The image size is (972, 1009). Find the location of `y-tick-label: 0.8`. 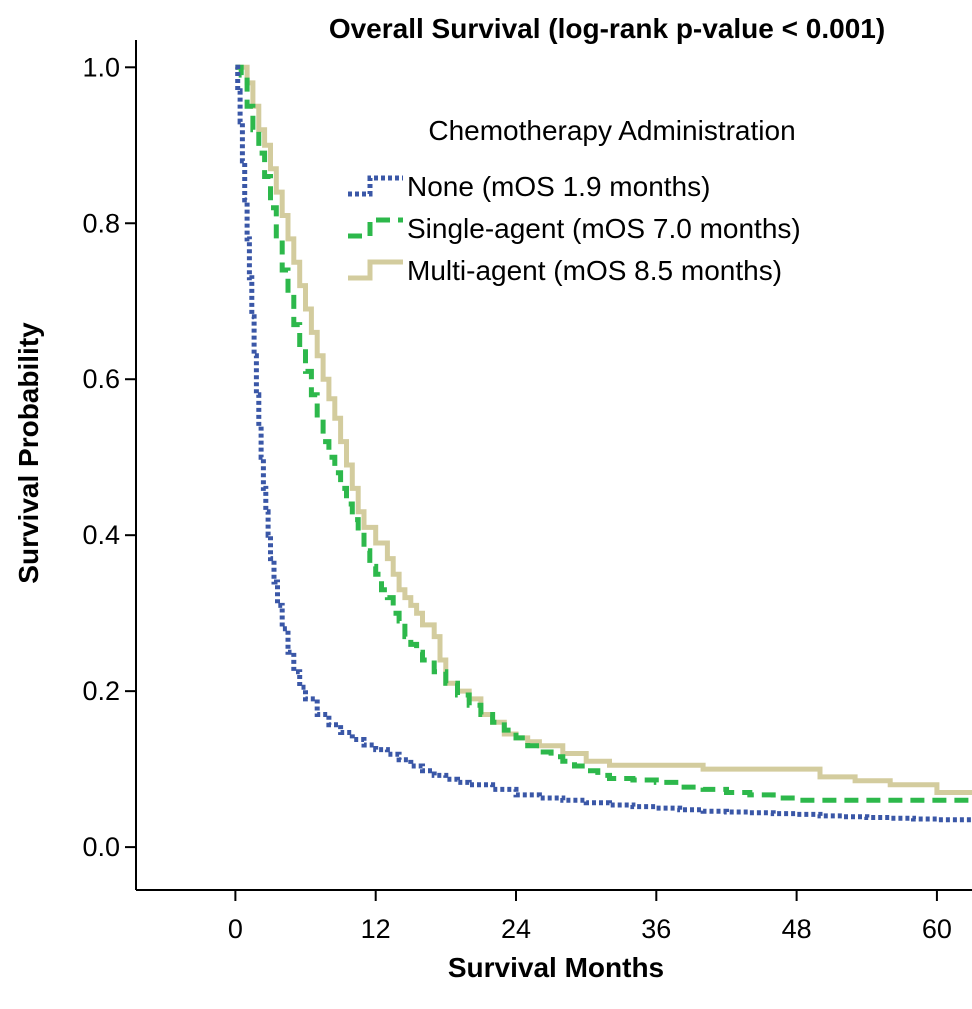

y-tick-label: 0.8 is located at coordinates (101, 223).